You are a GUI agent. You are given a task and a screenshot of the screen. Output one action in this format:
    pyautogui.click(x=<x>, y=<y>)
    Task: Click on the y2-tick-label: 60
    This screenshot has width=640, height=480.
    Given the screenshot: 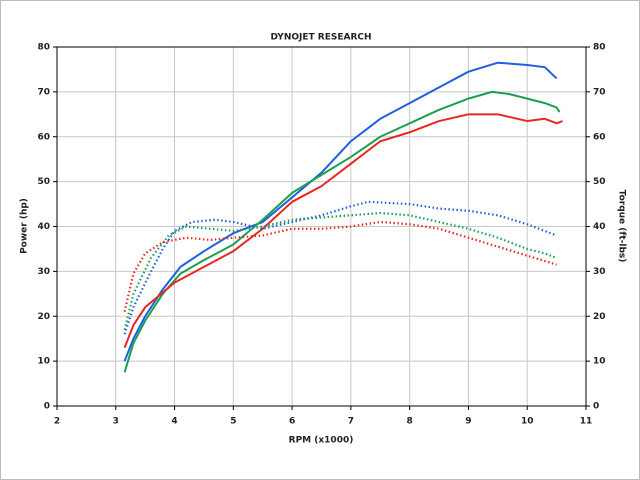 What is the action you would take?
    pyautogui.click(x=599, y=137)
    